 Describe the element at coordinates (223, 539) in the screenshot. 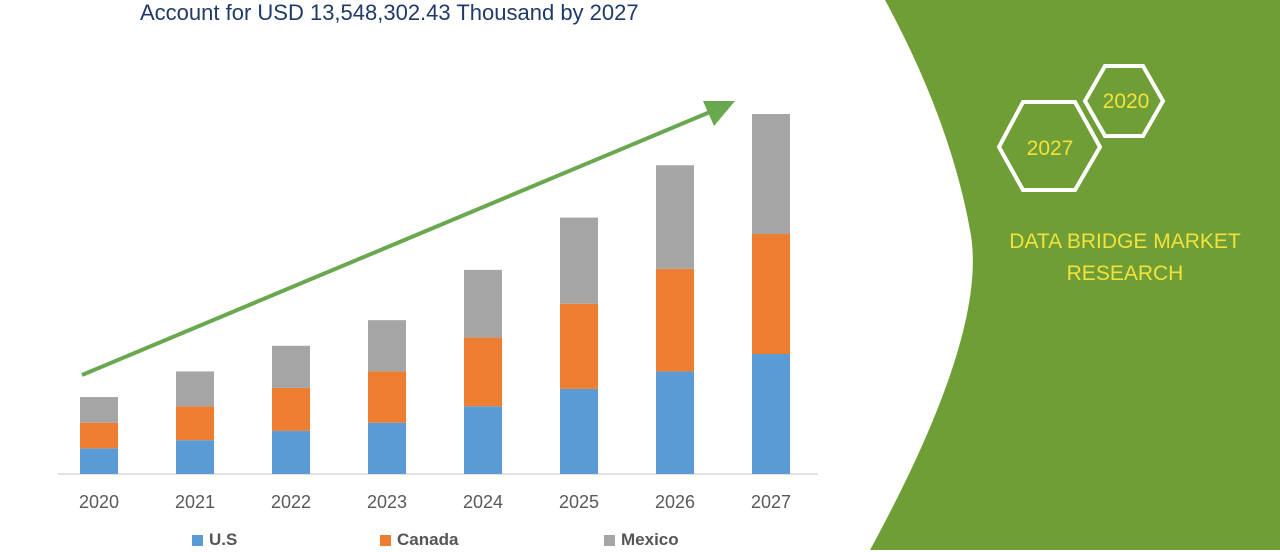

I see `legend-label-us: U.S` at that location.